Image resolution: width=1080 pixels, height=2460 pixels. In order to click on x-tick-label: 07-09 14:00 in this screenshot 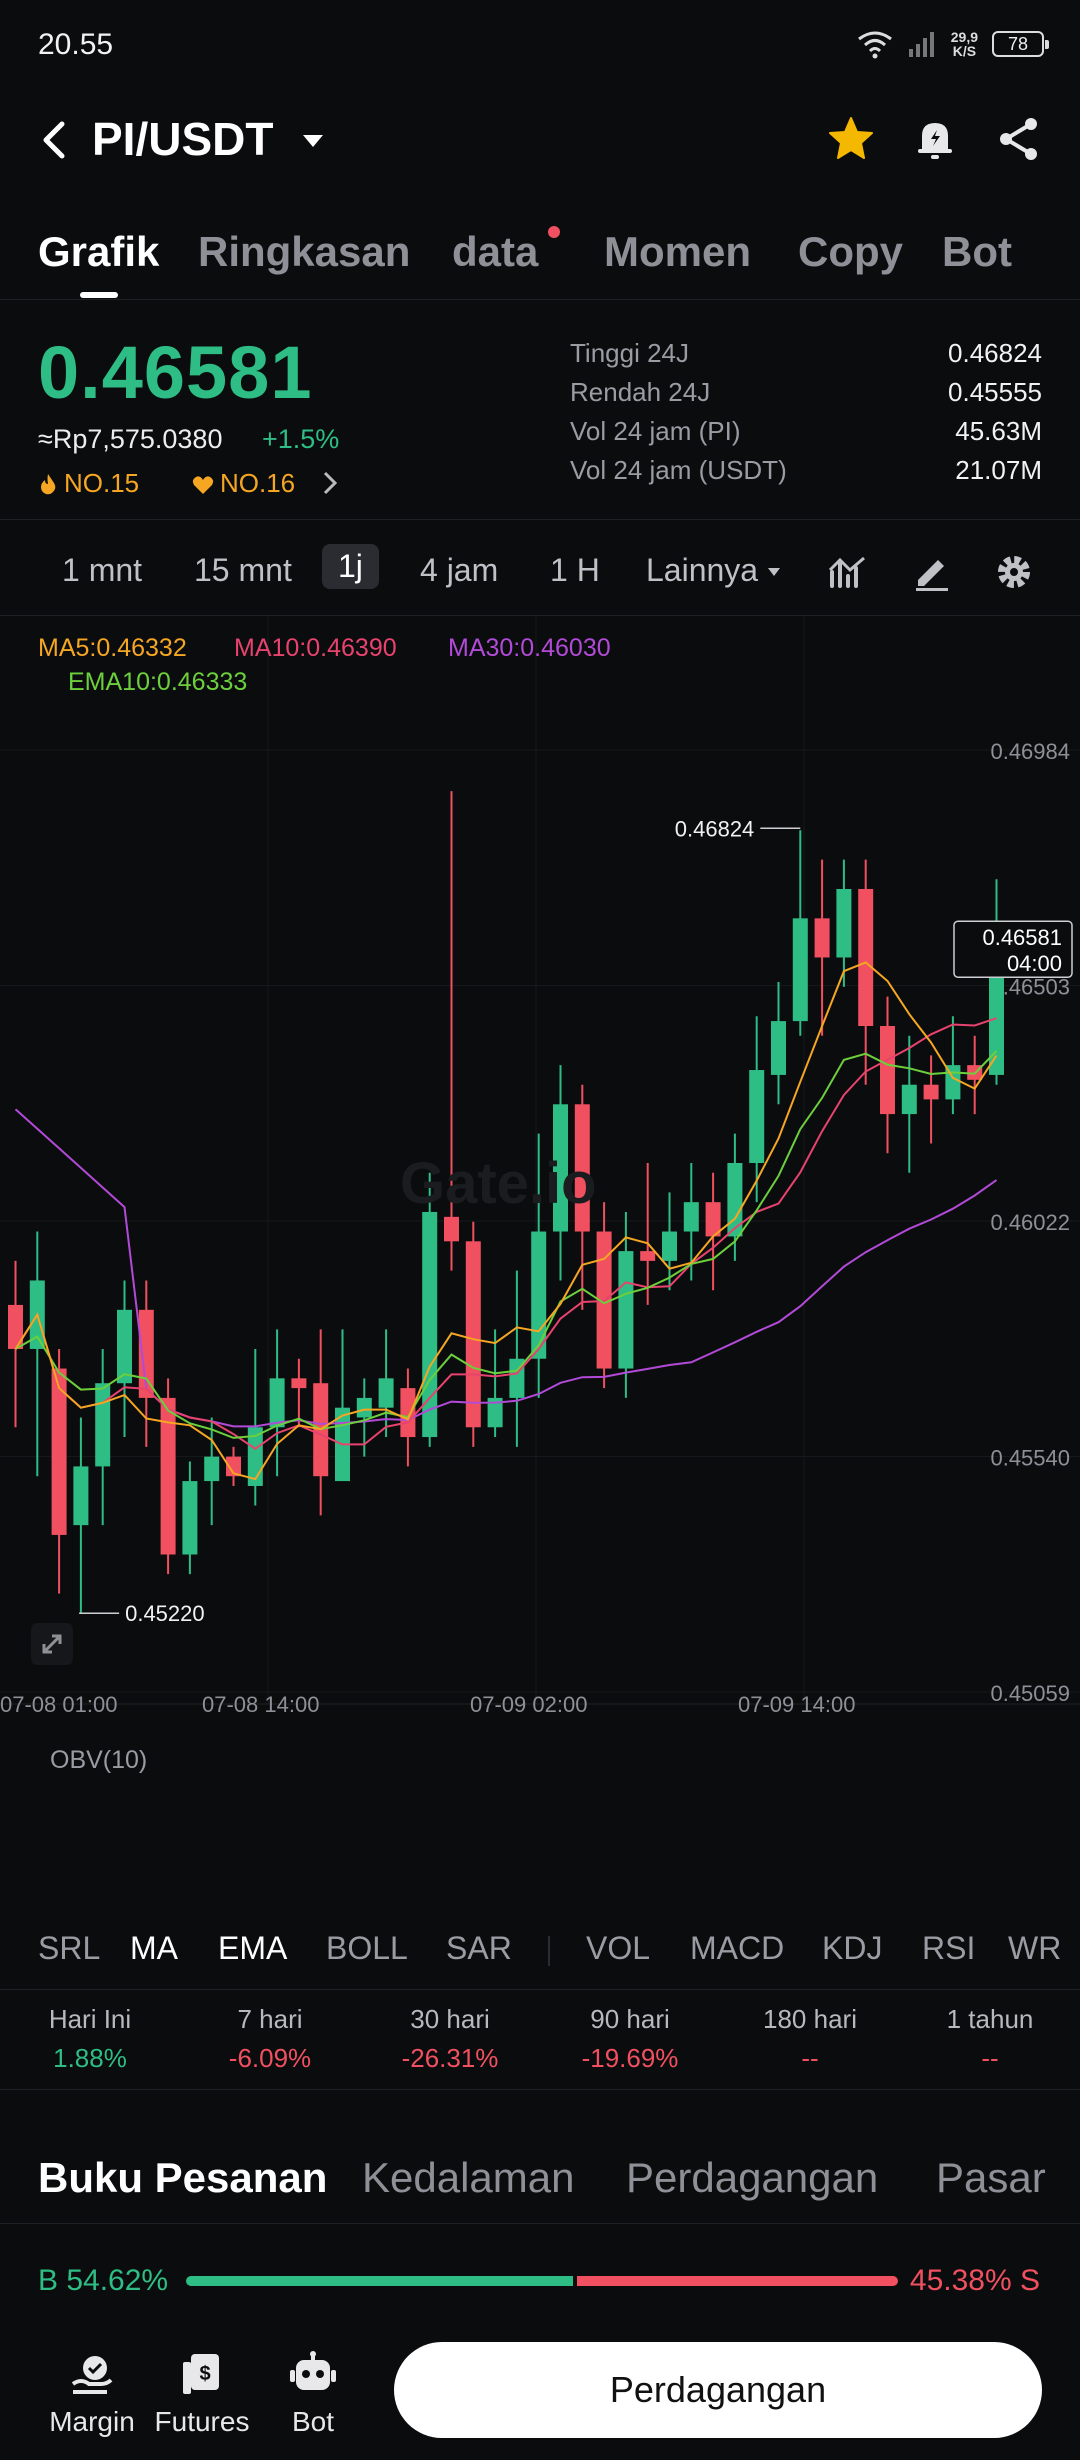, I will do `click(796, 1704)`.